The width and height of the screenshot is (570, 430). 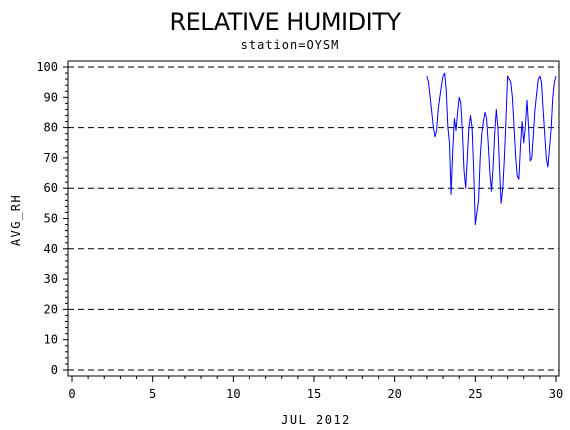 I want to click on y-axis-ticks: 0 10 20 30 40 50 60 70 80 90 100, so click(x=52, y=218).